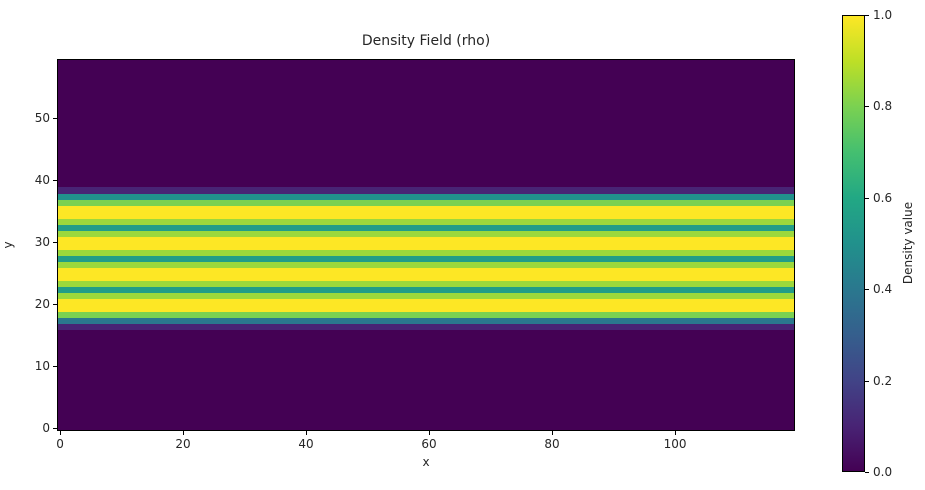  I want to click on y-tick-label: 40, so click(42, 179).